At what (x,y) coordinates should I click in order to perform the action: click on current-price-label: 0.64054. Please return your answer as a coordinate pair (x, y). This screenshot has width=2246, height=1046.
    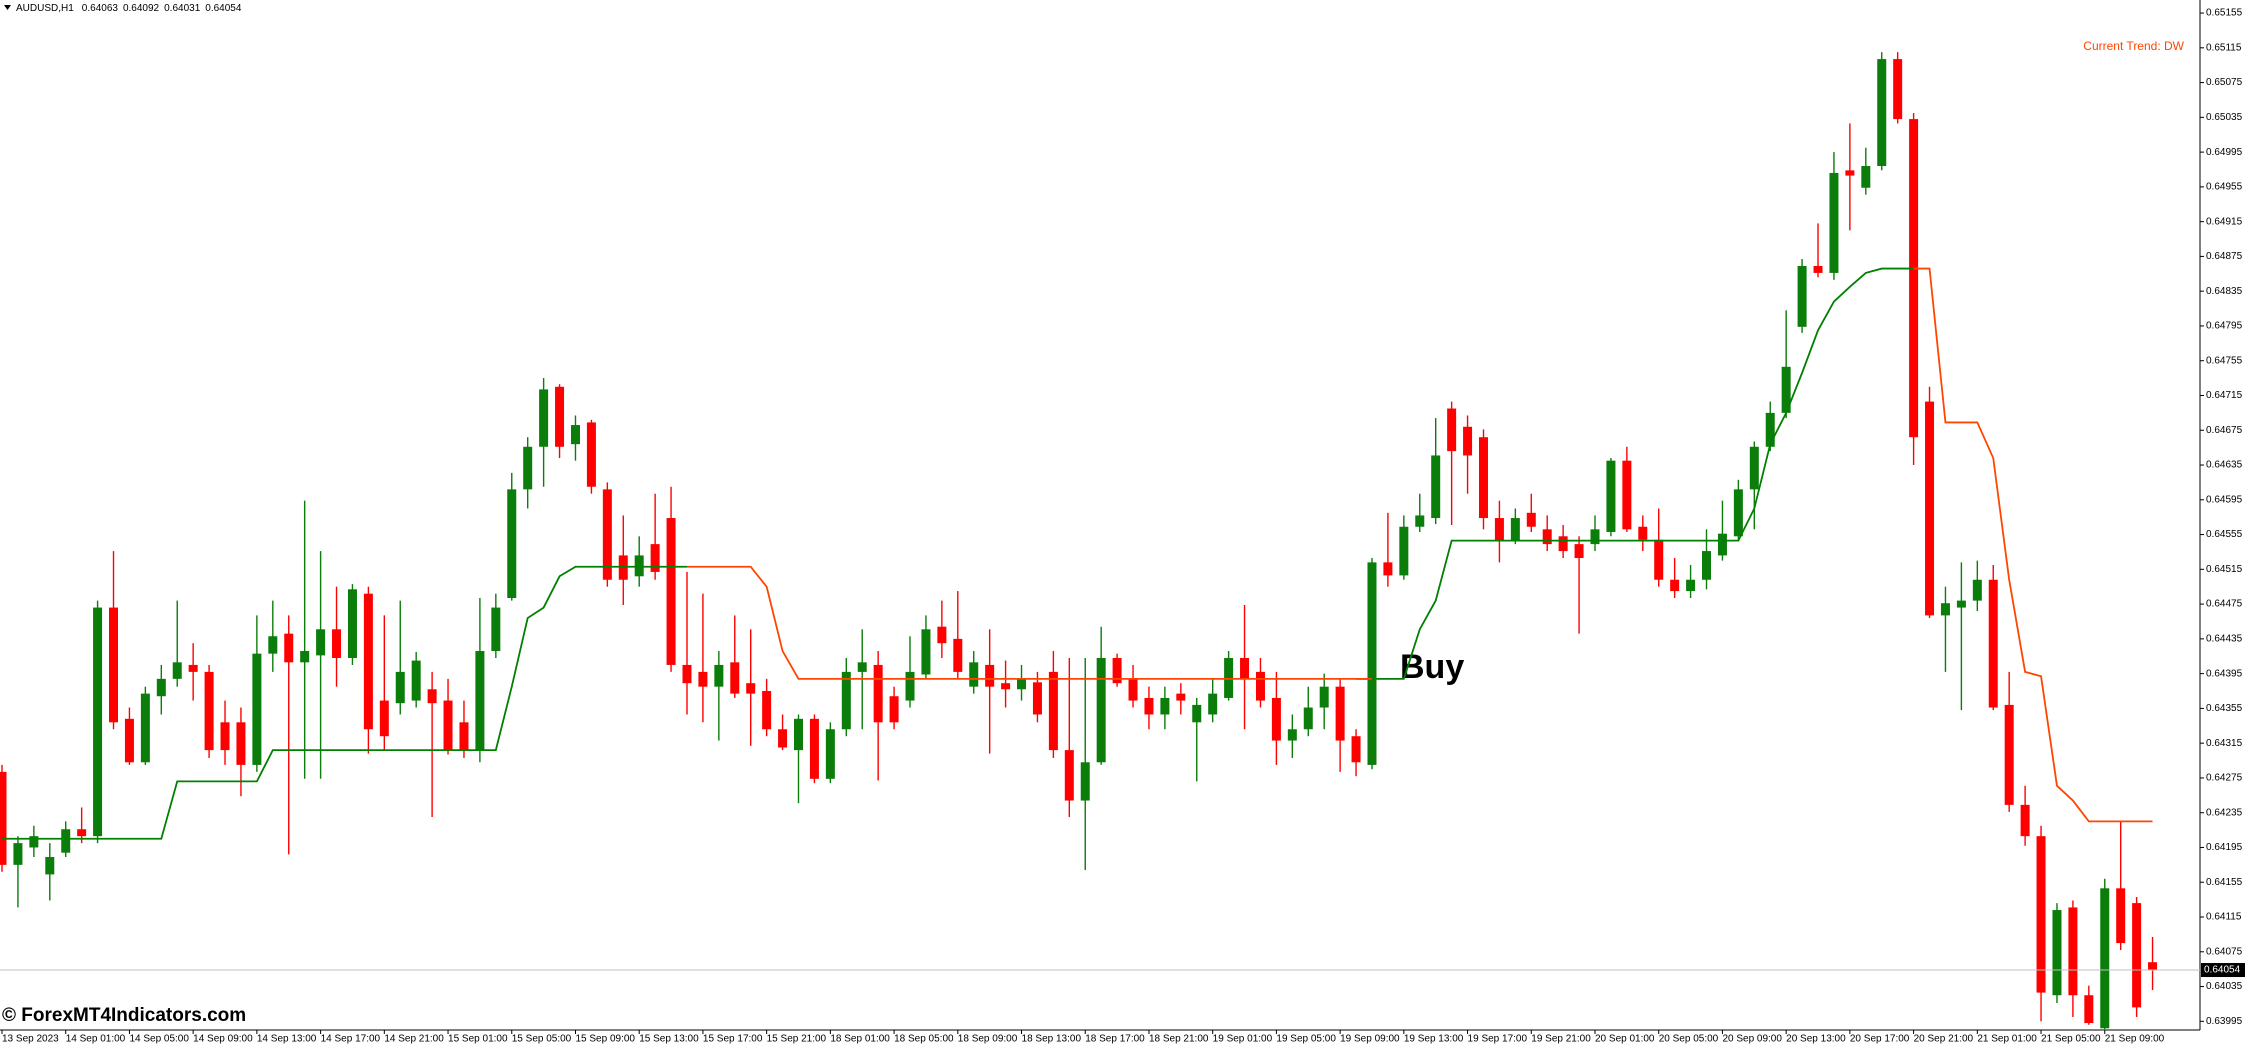
    Looking at the image, I should click on (2222, 970).